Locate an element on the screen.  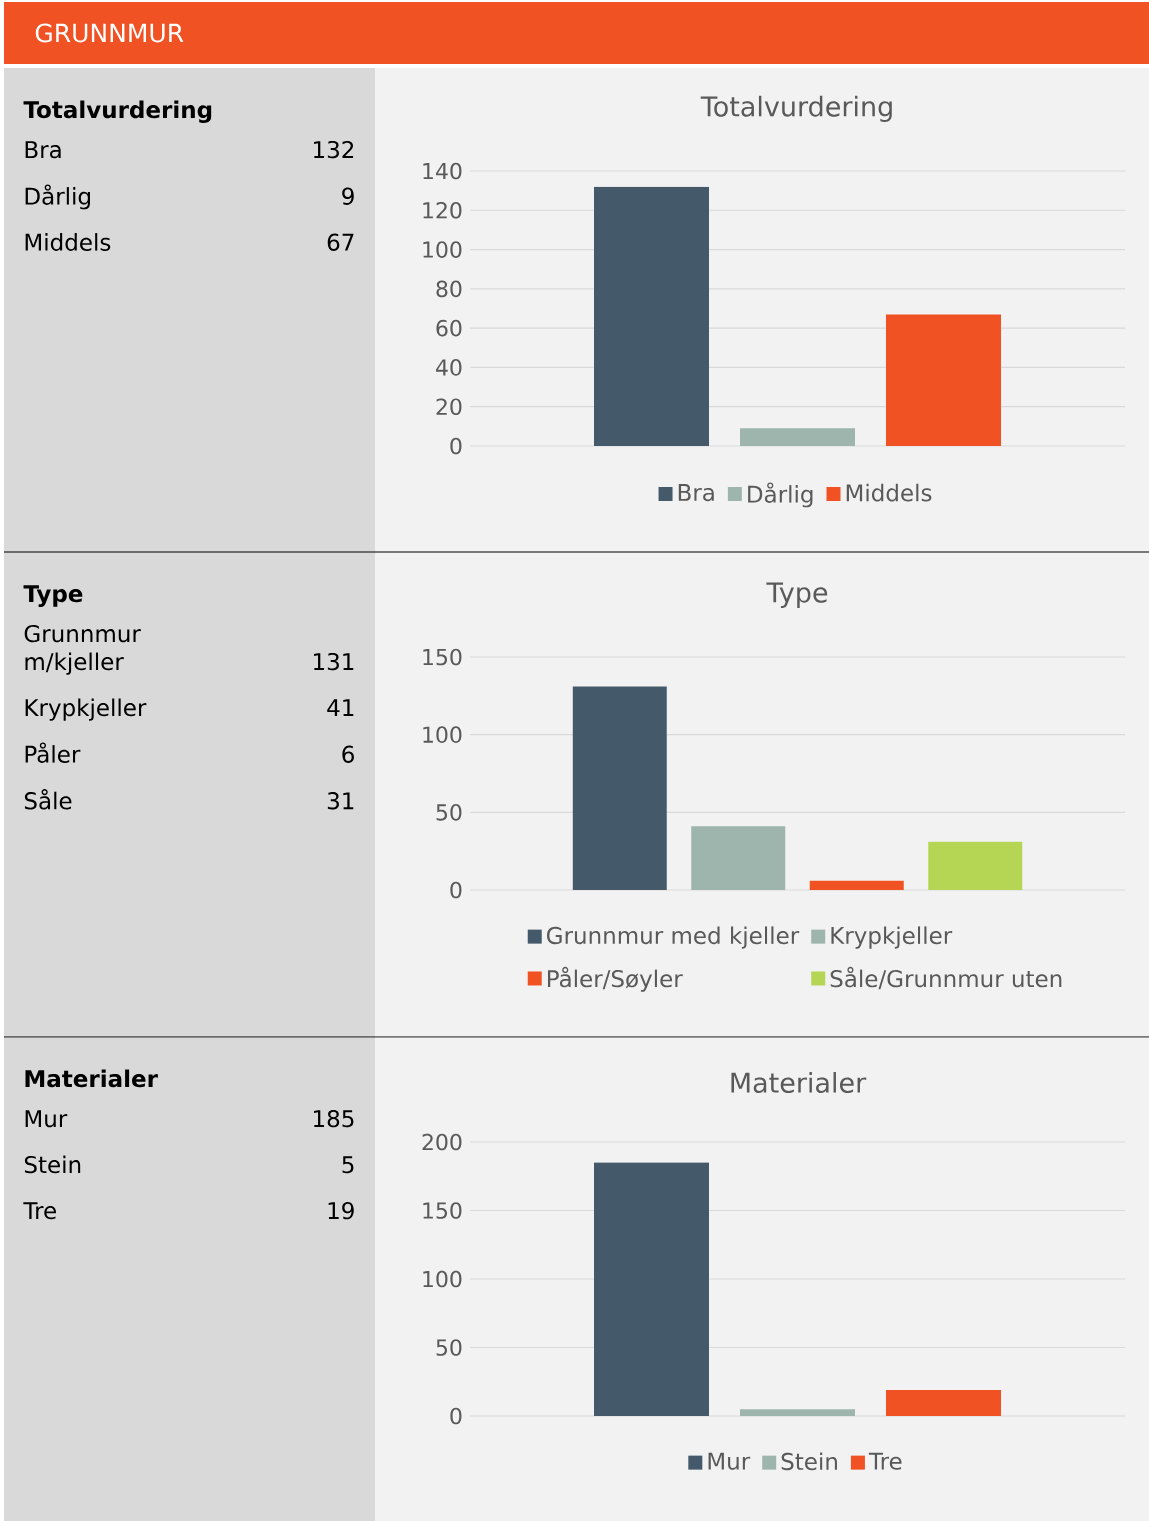
y-tick-label: 200 is located at coordinates (442, 1142).